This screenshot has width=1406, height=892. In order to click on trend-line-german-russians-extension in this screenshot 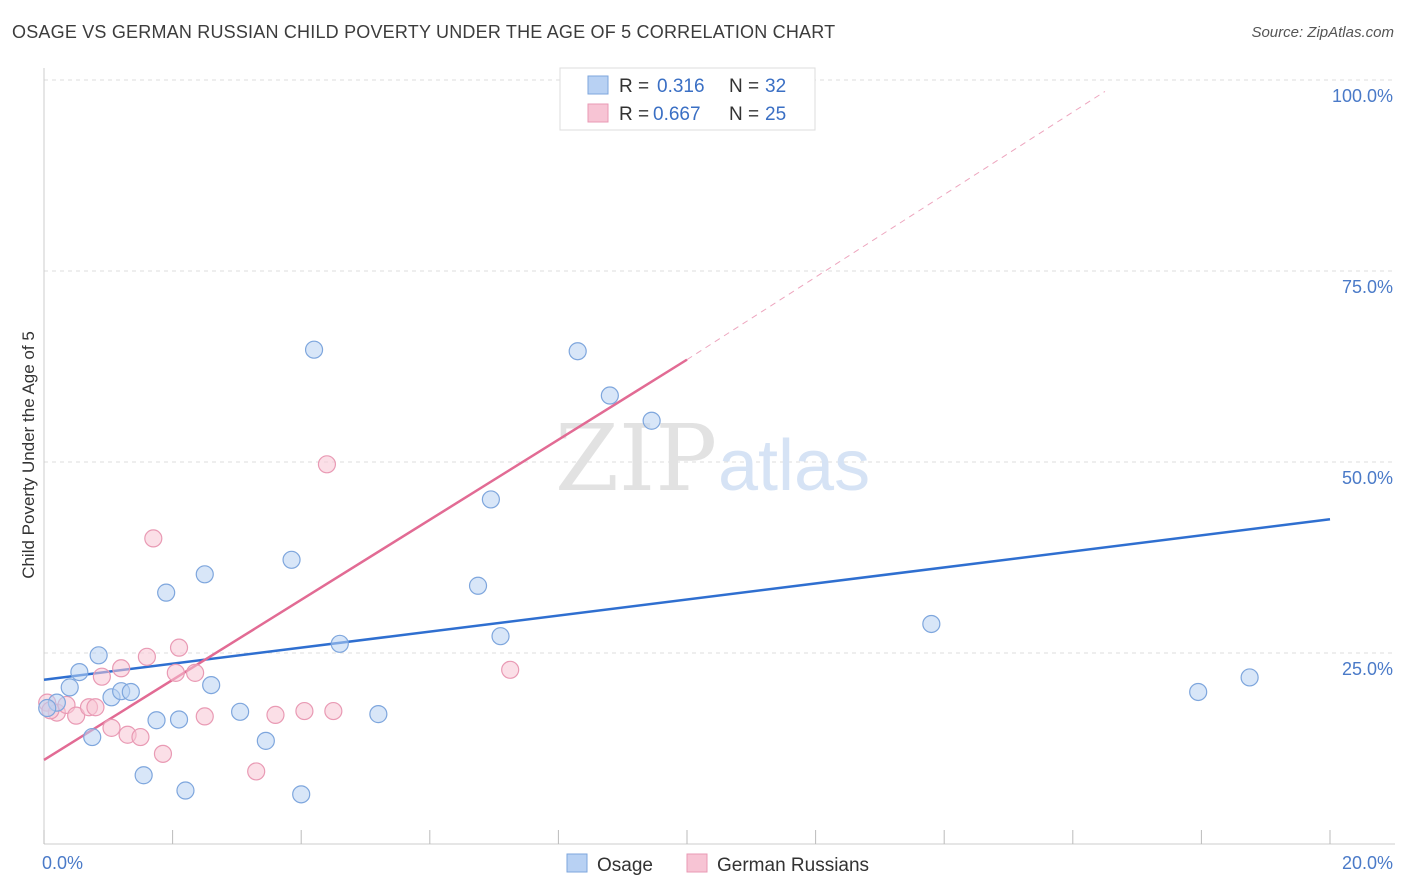, I will do `click(896, 226)`.